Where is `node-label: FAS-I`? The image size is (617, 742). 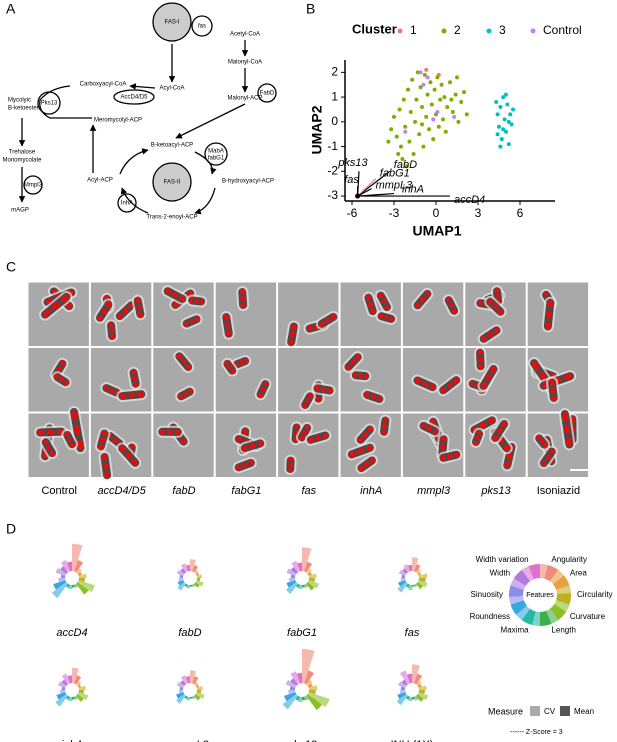 node-label: FAS-I is located at coordinates (171, 23).